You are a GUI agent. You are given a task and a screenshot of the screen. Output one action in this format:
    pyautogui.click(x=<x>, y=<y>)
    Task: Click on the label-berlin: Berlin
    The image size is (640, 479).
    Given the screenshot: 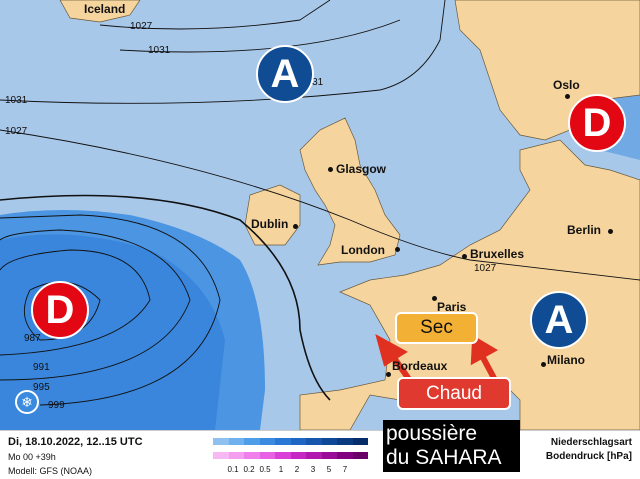 What is the action you would take?
    pyautogui.click(x=584, y=230)
    